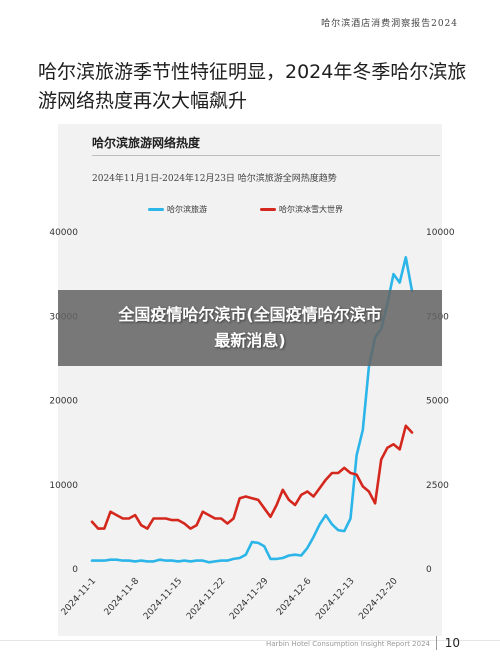 The height and width of the screenshot is (666, 500). Describe the element at coordinates (378, 599) in the screenshot. I see `x-tick-label: 2024-12-20` at that location.